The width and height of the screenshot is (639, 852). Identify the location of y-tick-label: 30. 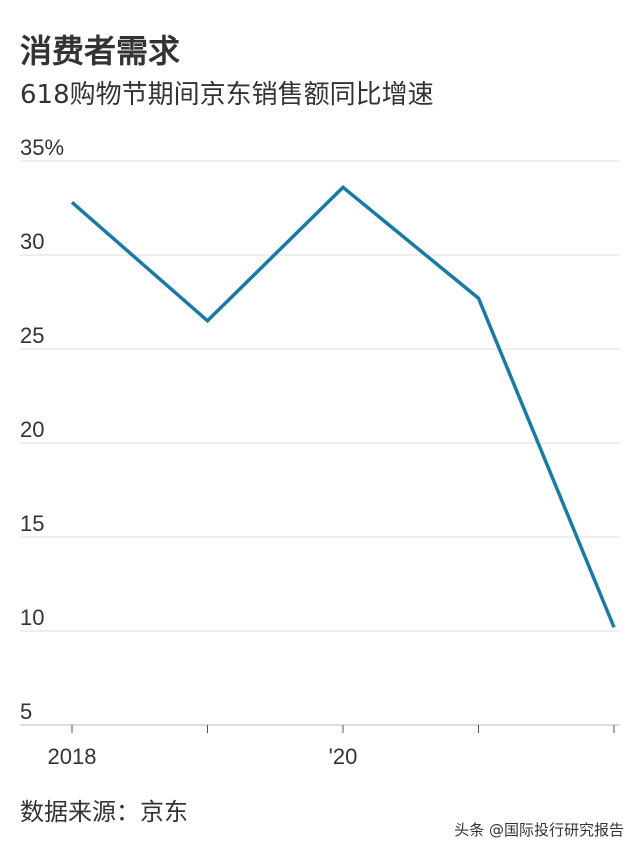
(32, 241).